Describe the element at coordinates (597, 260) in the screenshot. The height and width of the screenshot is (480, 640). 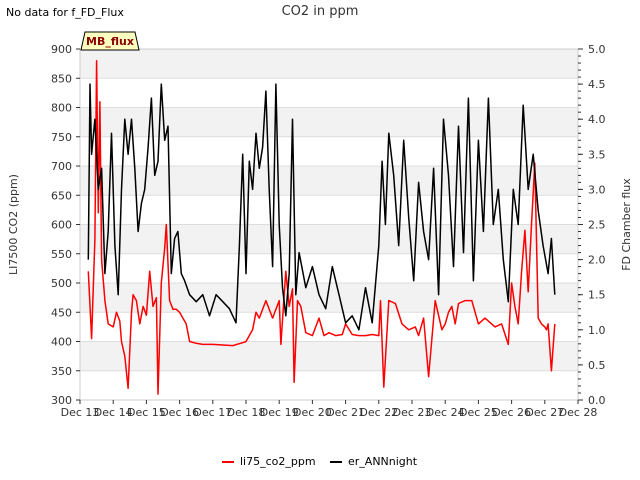
I see `y-right-tick-label: 2.0` at that location.